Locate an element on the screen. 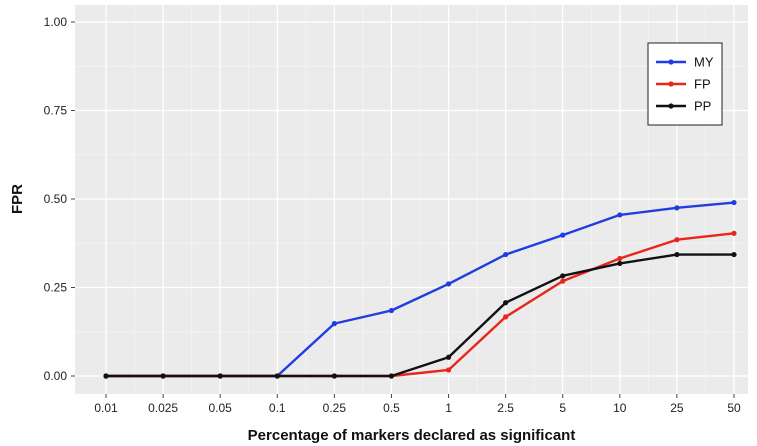 Image resolution: width=757 pixels, height=446 pixels. x-tick-label: 0.5 is located at coordinates (391, 408).